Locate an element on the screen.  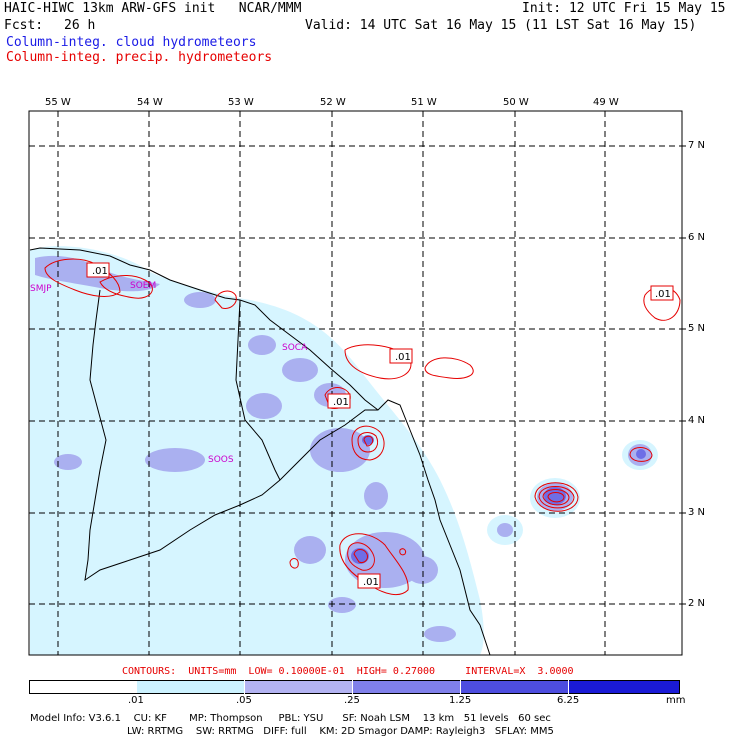
lon-label: 51 W is located at coordinates (424, 102).